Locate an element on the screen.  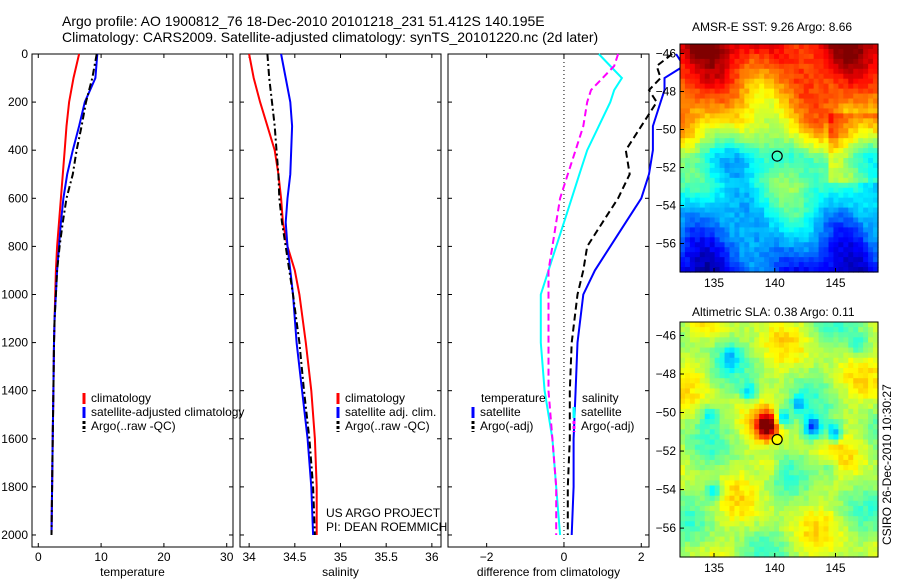
credit-project: US ARGO PROJECT is located at coordinates (383, 513).